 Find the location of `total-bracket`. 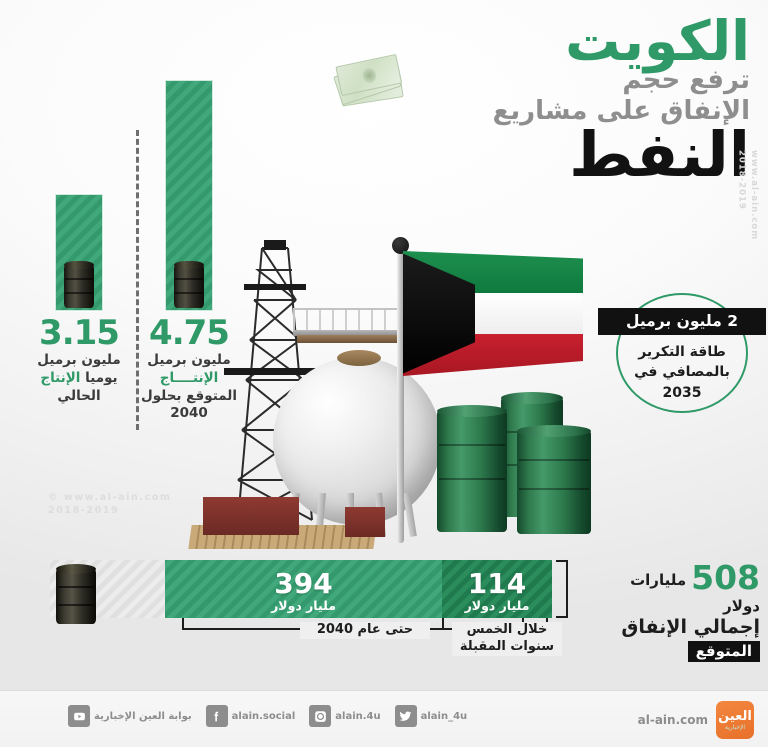

total-bracket is located at coordinates (562, 589).